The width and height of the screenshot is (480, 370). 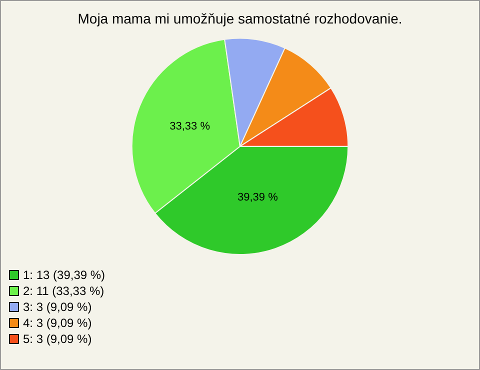 What do you see at coordinates (63, 291) in the screenshot?
I see `legend-label: 2: 11 (33,33 %)` at bounding box center [63, 291].